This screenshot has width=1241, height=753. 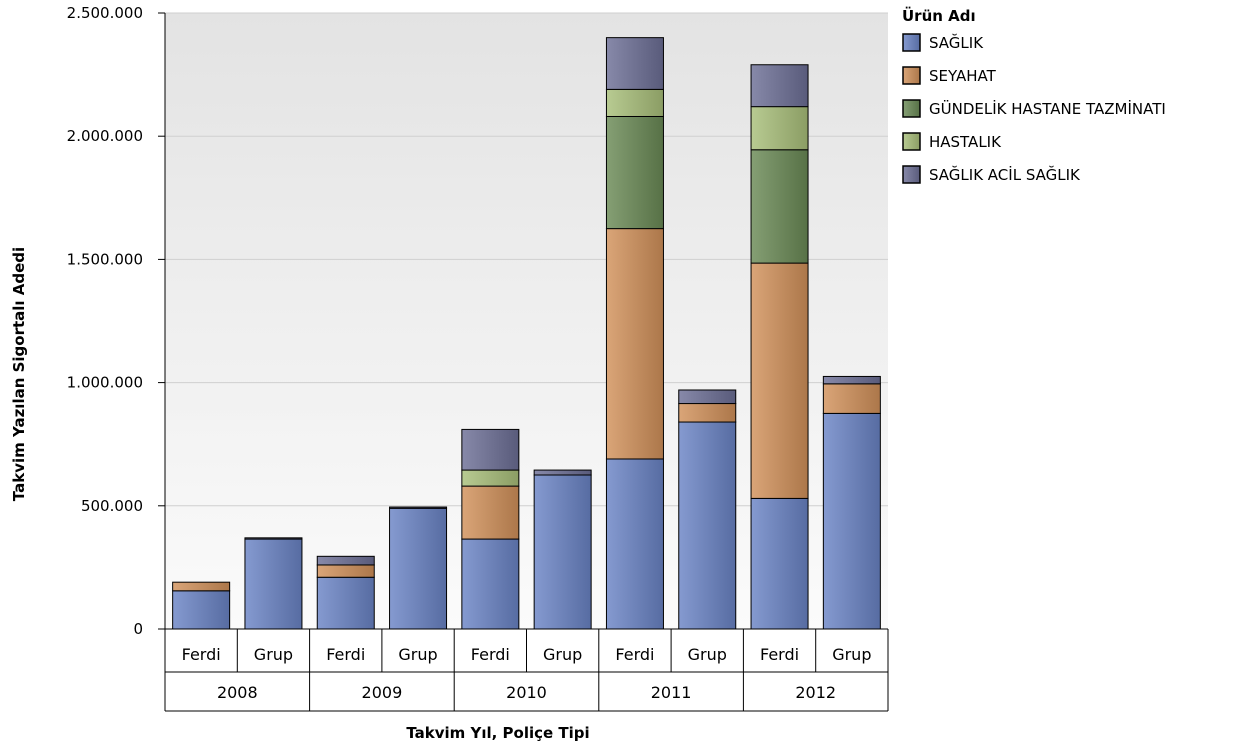 What do you see at coordinates (1005, 174) in the screenshot?
I see `legend-label: SAĞLIK ACİL SAĞLIK` at bounding box center [1005, 174].